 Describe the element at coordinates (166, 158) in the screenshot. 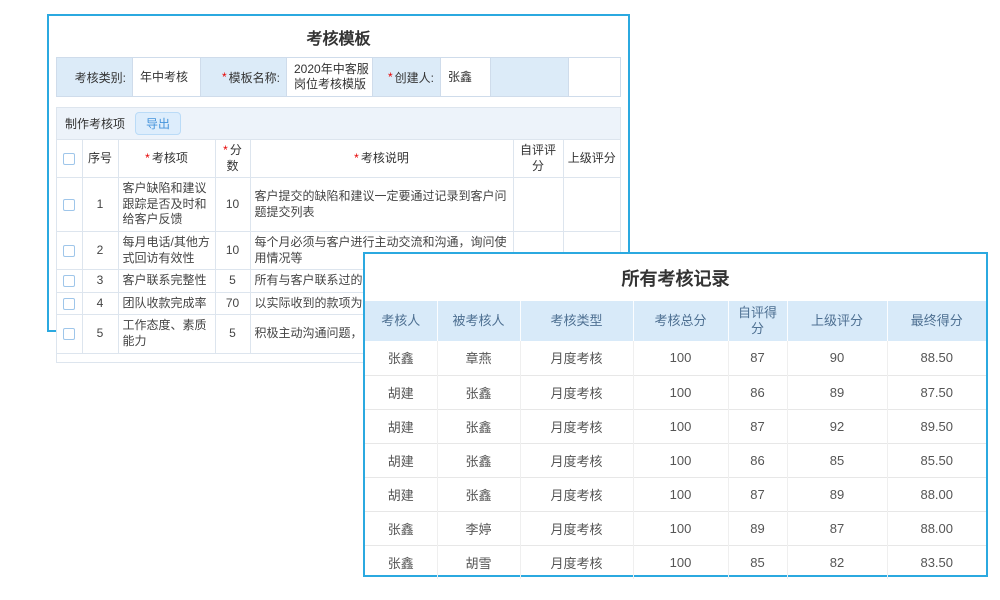

I see `col-item: * 考核项` at that location.